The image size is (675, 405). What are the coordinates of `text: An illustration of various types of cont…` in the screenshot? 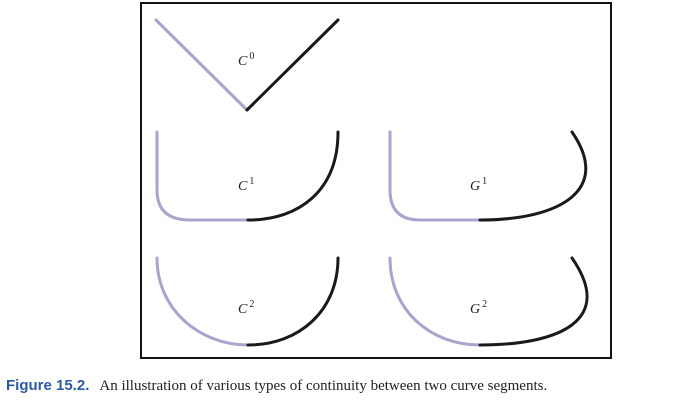 It's located at (323, 386).